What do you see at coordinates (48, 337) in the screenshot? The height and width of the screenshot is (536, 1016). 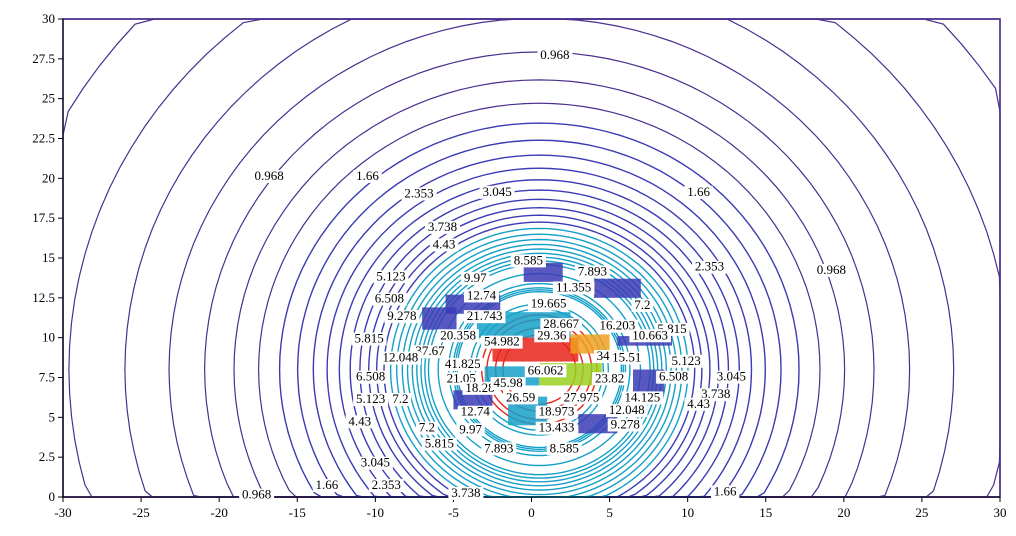 I see `y-tick-label: 10` at bounding box center [48, 337].